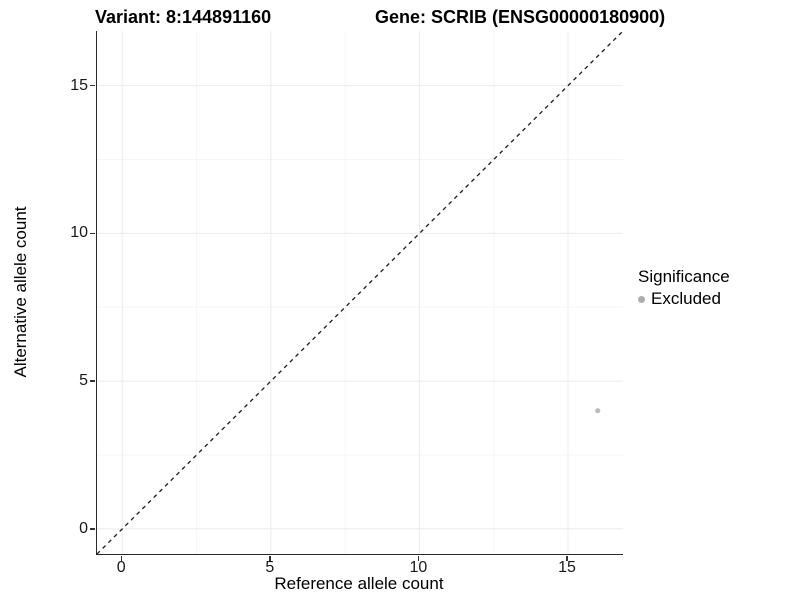 The image size is (800, 600). I want to click on legend-title: Significance, so click(684, 276).